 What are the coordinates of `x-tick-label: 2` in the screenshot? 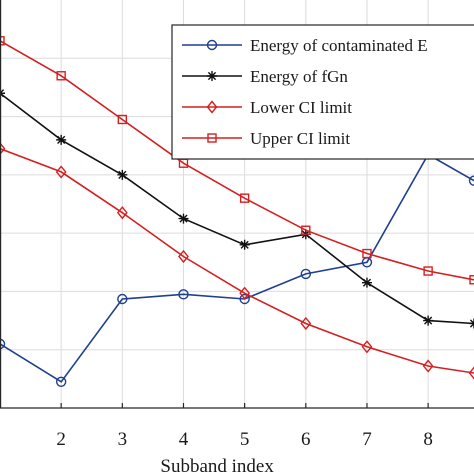 It's located at (61, 439).